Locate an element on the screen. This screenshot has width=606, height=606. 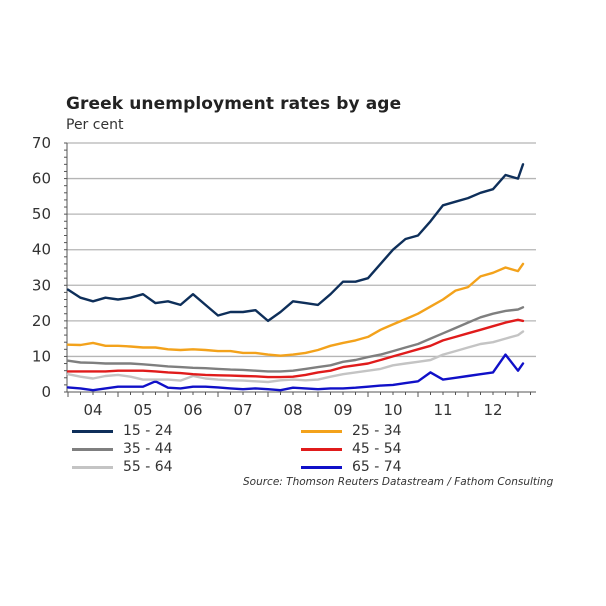
y-tick-label: 60 is located at coordinates (41, 179).